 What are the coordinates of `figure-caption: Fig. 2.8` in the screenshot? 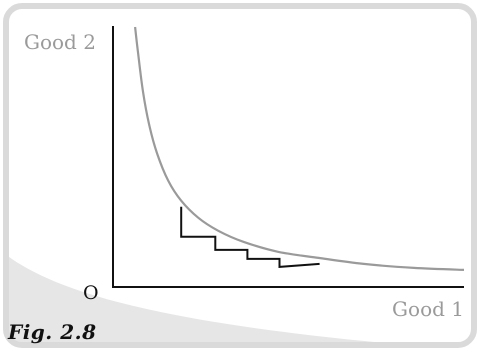 It's located at (52, 332).